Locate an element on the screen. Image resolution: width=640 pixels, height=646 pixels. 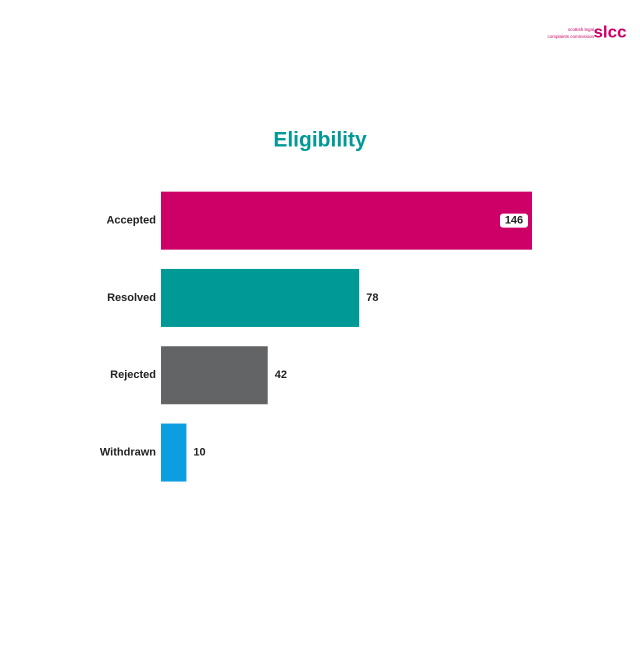
value-label: 146 is located at coordinates (514, 221).